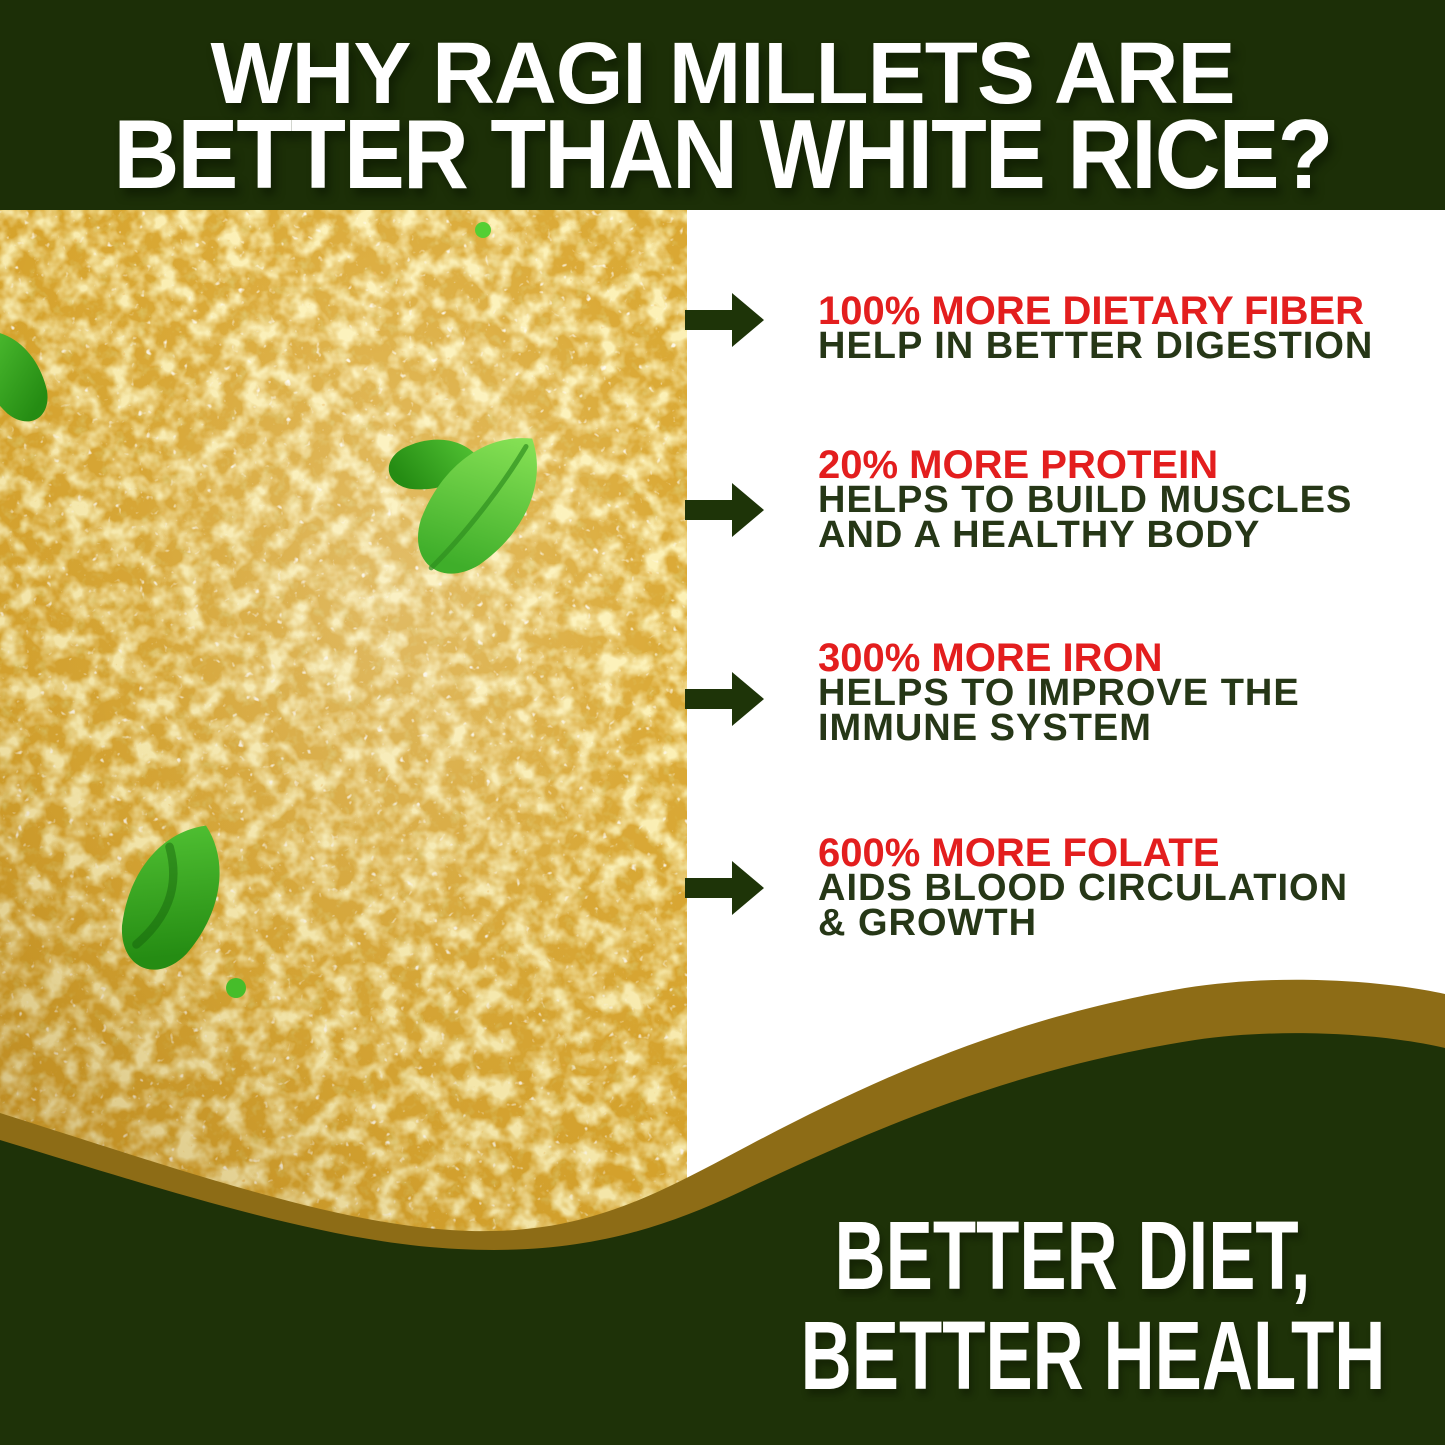 The height and width of the screenshot is (1445, 1445). I want to click on footer-tagline-line2: BETTER HEALTH, so click(1093, 1355).